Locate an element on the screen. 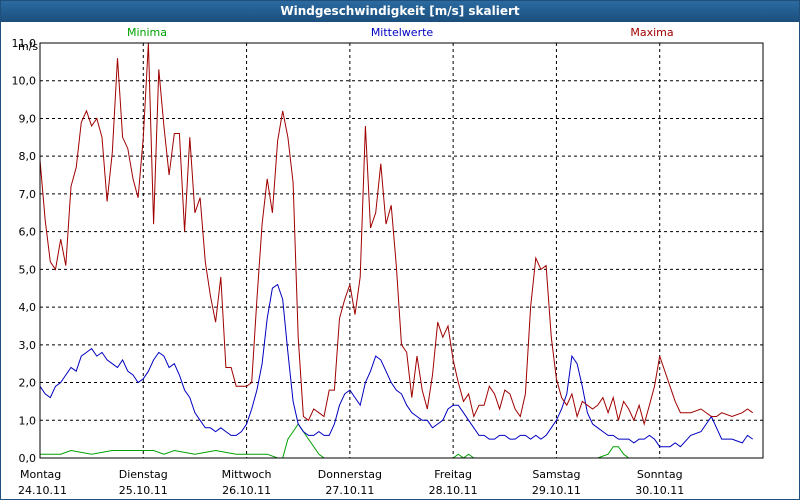 This screenshot has height=500, width=800. day-date-label: 27.10.11 is located at coordinates (349, 490).